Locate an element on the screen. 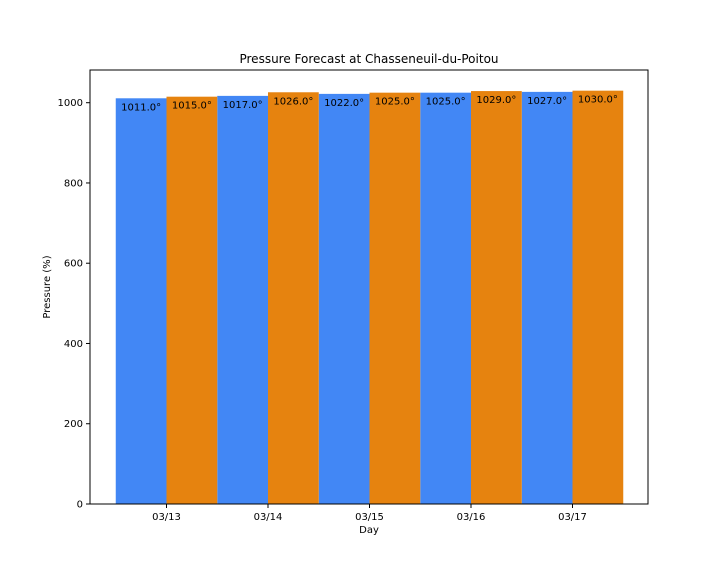 The image size is (720, 576). x-tick-label: 03/13 is located at coordinates (166, 517).